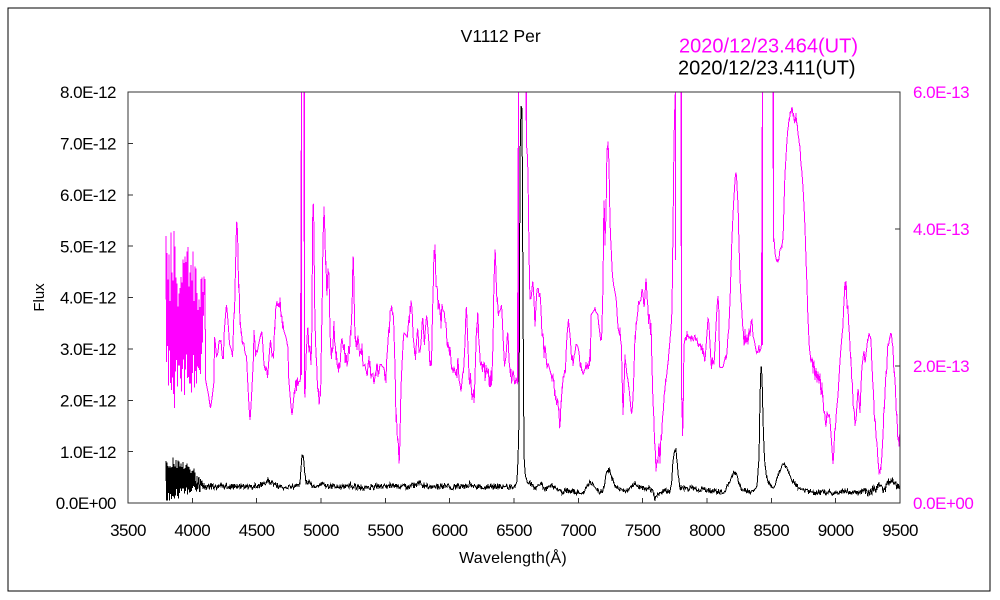 This screenshot has width=1000, height=600. What do you see at coordinates (88, 349) in the screenshot?
I see `svg-text: 3.0E-12` at bounding box center [88, 349].